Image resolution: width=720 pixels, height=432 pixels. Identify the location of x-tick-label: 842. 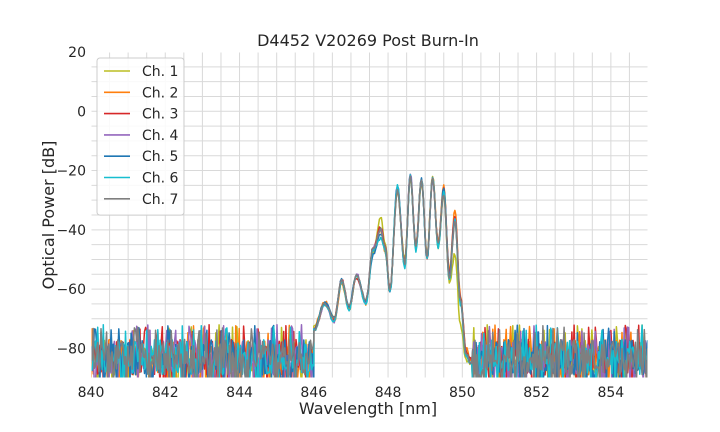
(165, 393).